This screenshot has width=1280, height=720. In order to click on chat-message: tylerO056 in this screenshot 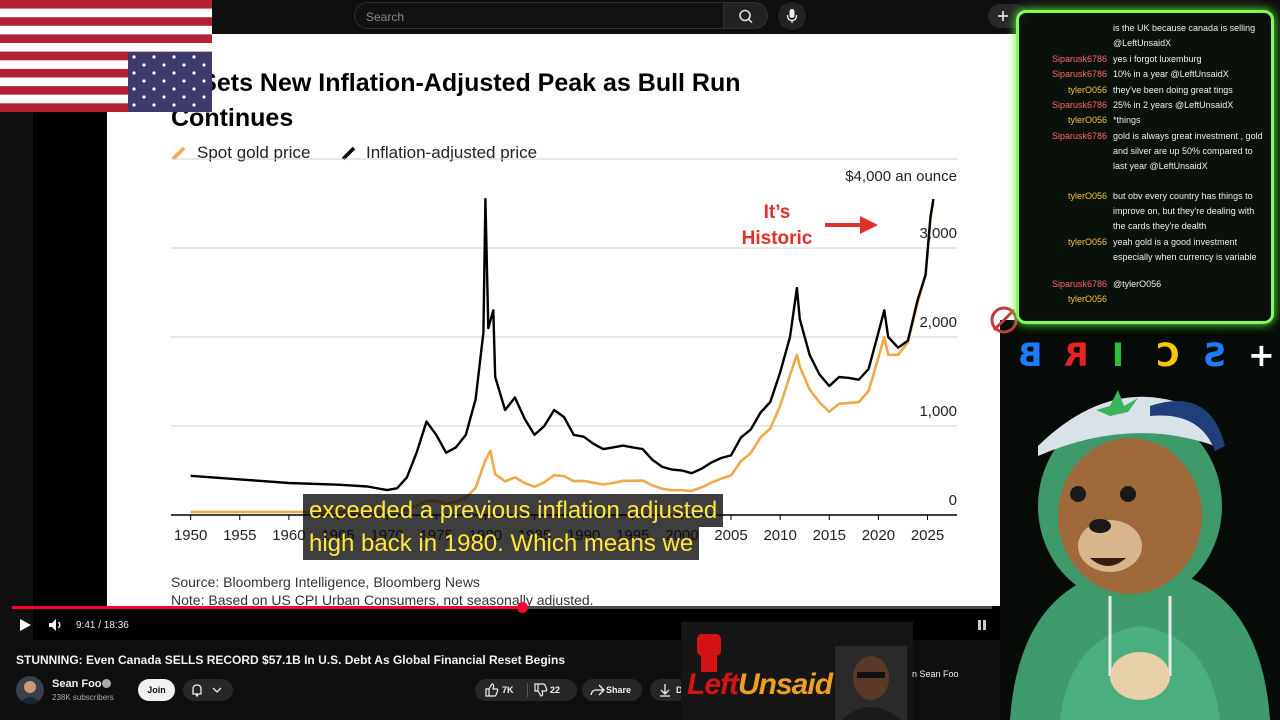, I will do `click(1145, 299)`.